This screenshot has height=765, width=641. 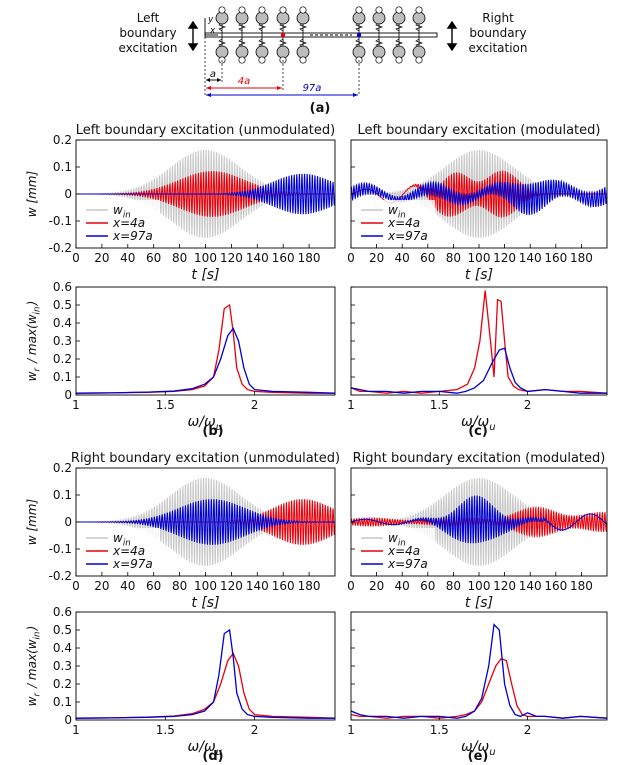 What do you see at coordinates (210, 20) in the screenshot?
I see `axis-y-label: y` at bounding box center [210, 20].